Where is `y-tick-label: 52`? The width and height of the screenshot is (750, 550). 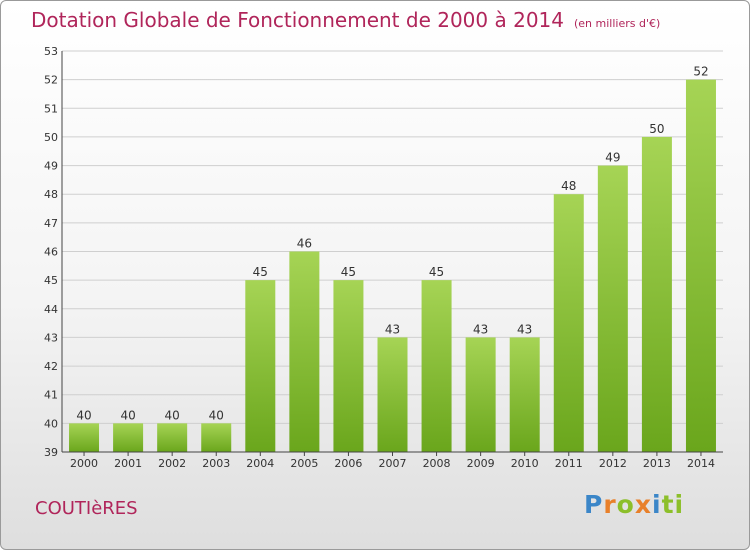
y-tick-label: 52 is located at coordinates (51, 80).